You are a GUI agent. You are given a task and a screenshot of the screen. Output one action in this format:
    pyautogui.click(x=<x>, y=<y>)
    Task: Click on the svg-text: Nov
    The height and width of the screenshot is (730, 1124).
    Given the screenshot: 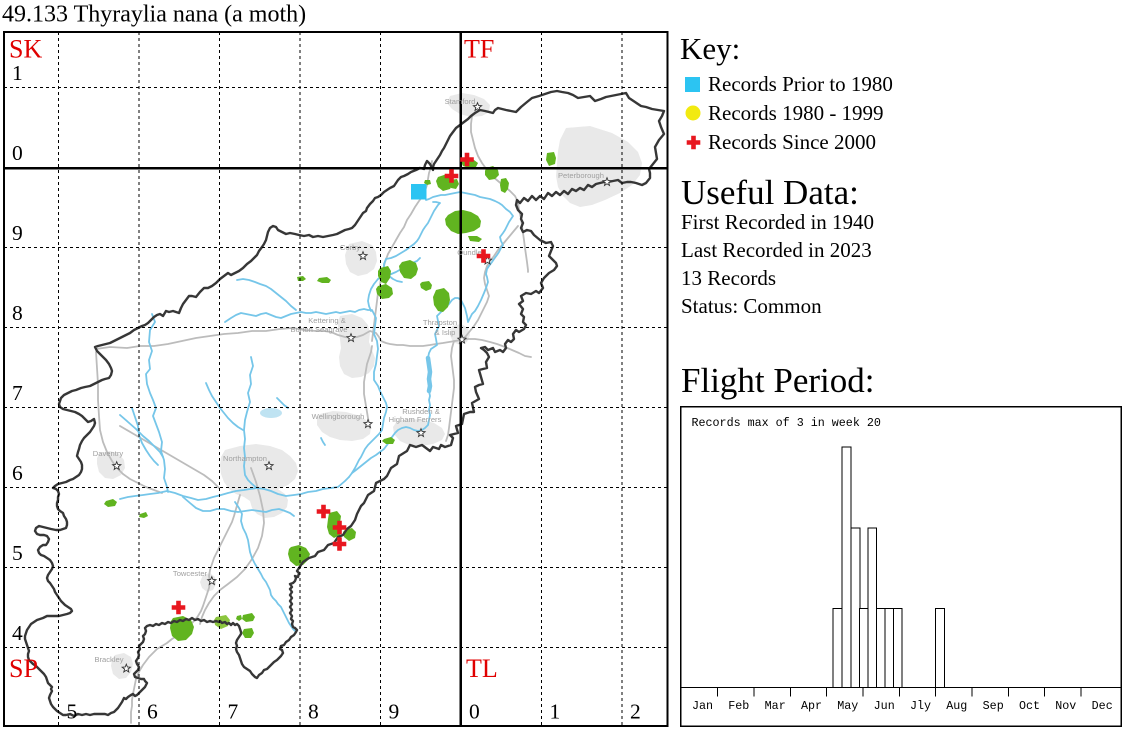 What is the action you would take?
    pyautogui.click(x=1065, y=706)
    